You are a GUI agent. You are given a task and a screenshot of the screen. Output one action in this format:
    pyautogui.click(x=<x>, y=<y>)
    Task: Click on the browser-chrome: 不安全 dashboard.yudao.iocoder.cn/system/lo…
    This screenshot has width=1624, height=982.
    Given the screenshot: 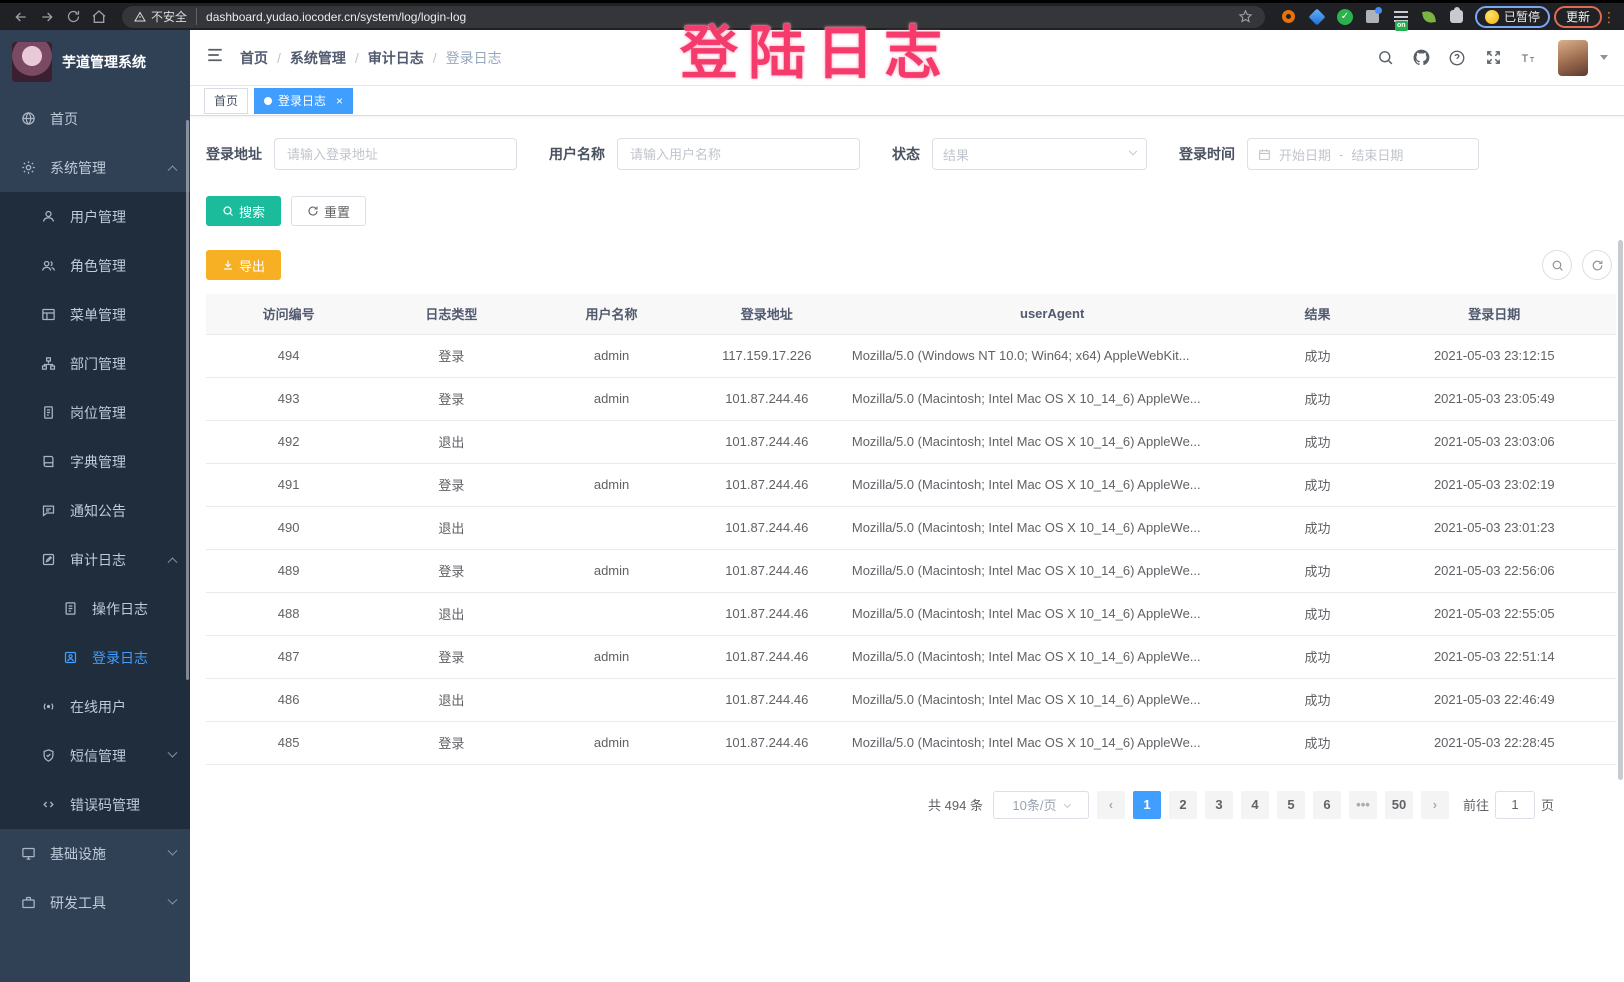 What is the action you would take?
    pyautogui.click(x=812, y=15)
    